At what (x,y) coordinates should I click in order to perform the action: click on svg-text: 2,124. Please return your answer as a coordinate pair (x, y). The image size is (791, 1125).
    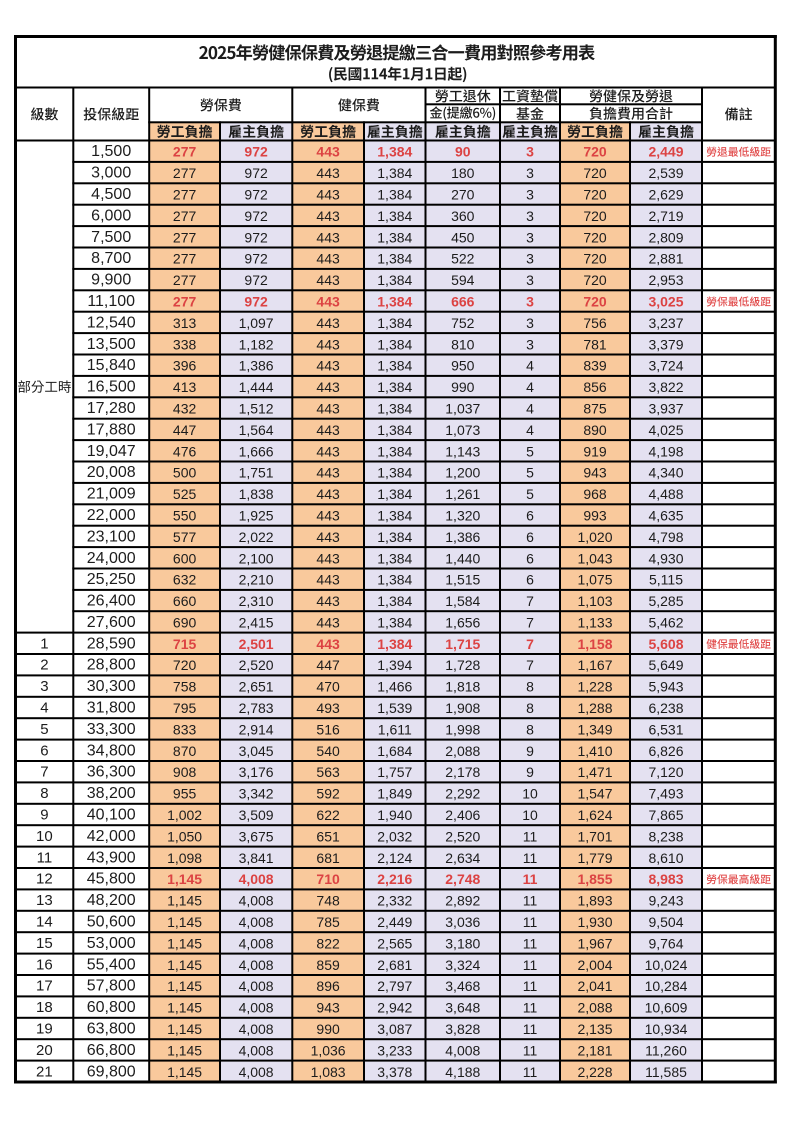
    Looking at the image, I should click on (394, 858).